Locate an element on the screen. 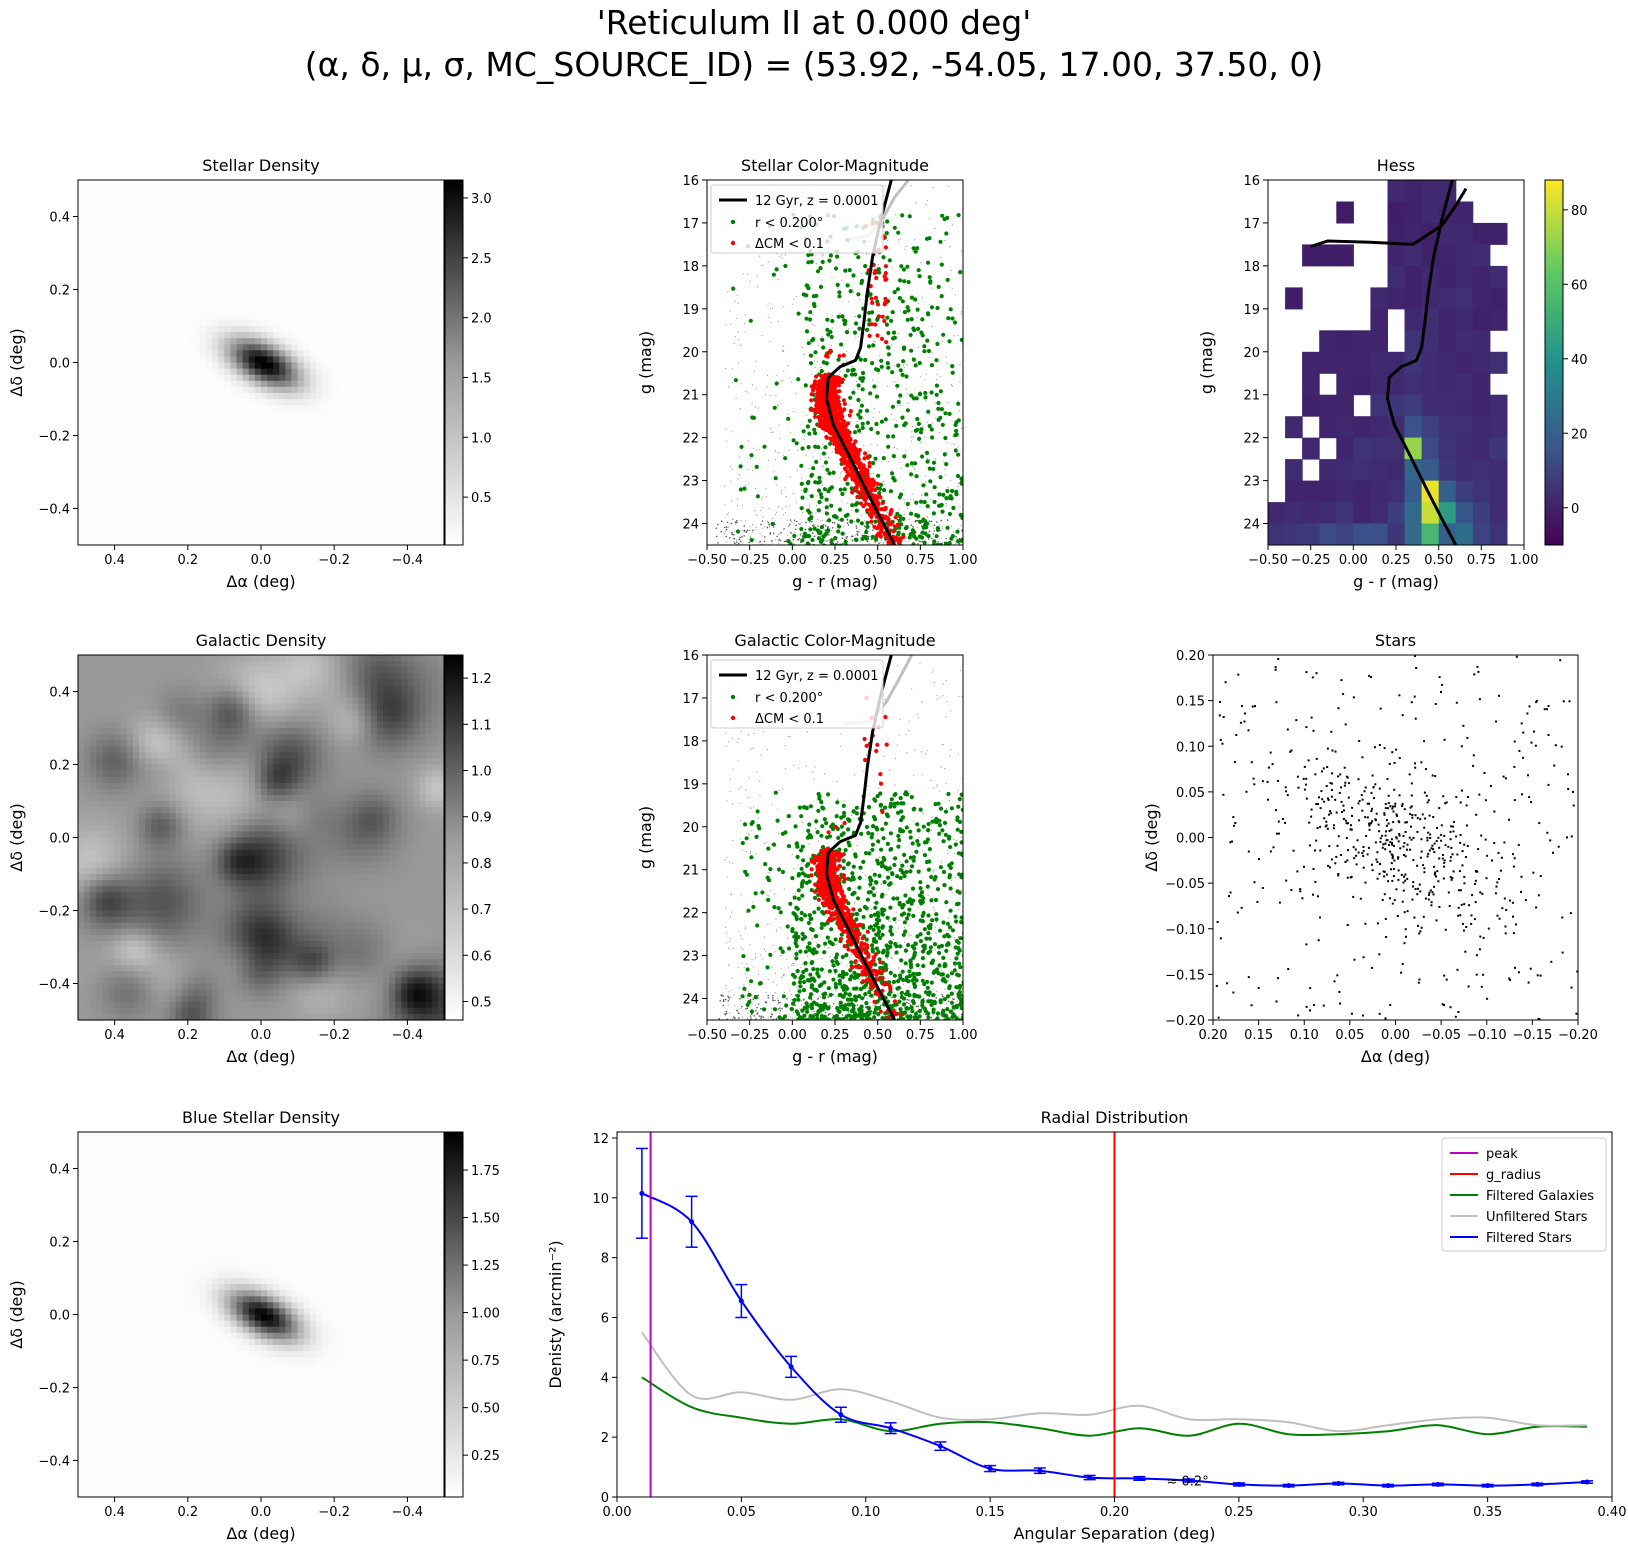  figure-title-line-1: 'Reticulum II at 0.000 deg' is located at coordinates (814, 22).